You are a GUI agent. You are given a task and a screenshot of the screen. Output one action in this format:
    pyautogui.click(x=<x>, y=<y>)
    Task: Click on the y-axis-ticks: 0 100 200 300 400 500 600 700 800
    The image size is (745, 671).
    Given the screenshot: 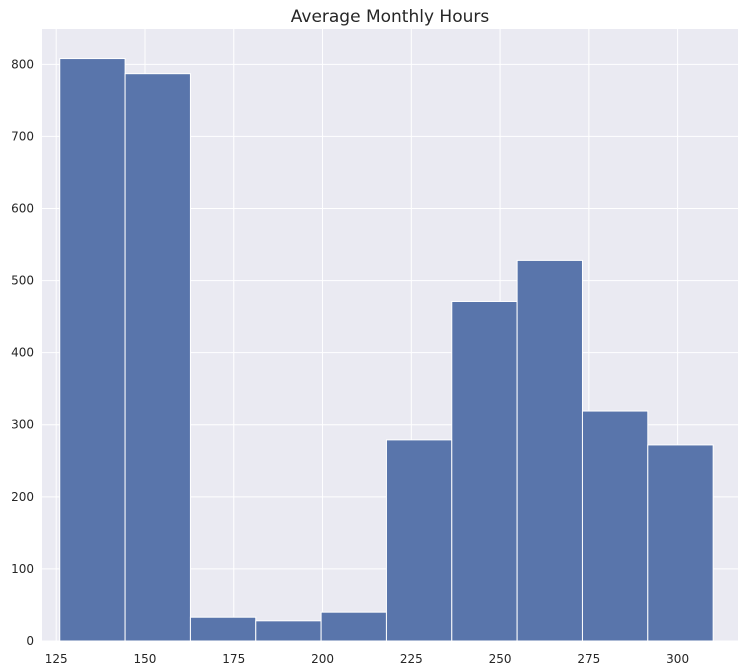 What is the action you would take?
    pyautogui.click(x=22, y=352)
    